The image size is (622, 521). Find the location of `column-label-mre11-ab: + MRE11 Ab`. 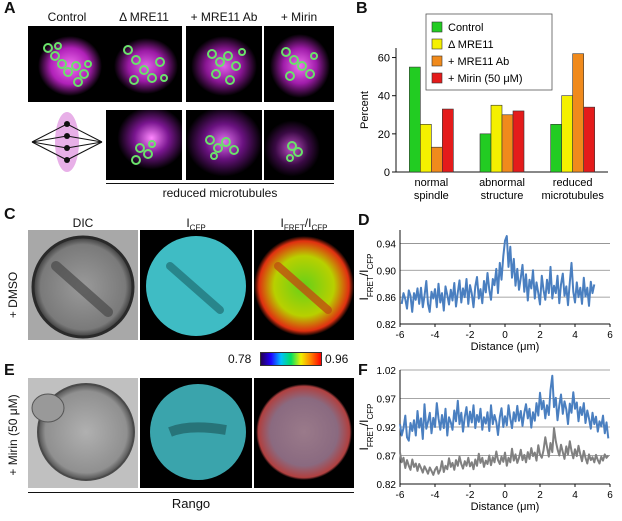

column-label-mre11-ab: + MRE11 Ab is located at coordinates (224, 17).